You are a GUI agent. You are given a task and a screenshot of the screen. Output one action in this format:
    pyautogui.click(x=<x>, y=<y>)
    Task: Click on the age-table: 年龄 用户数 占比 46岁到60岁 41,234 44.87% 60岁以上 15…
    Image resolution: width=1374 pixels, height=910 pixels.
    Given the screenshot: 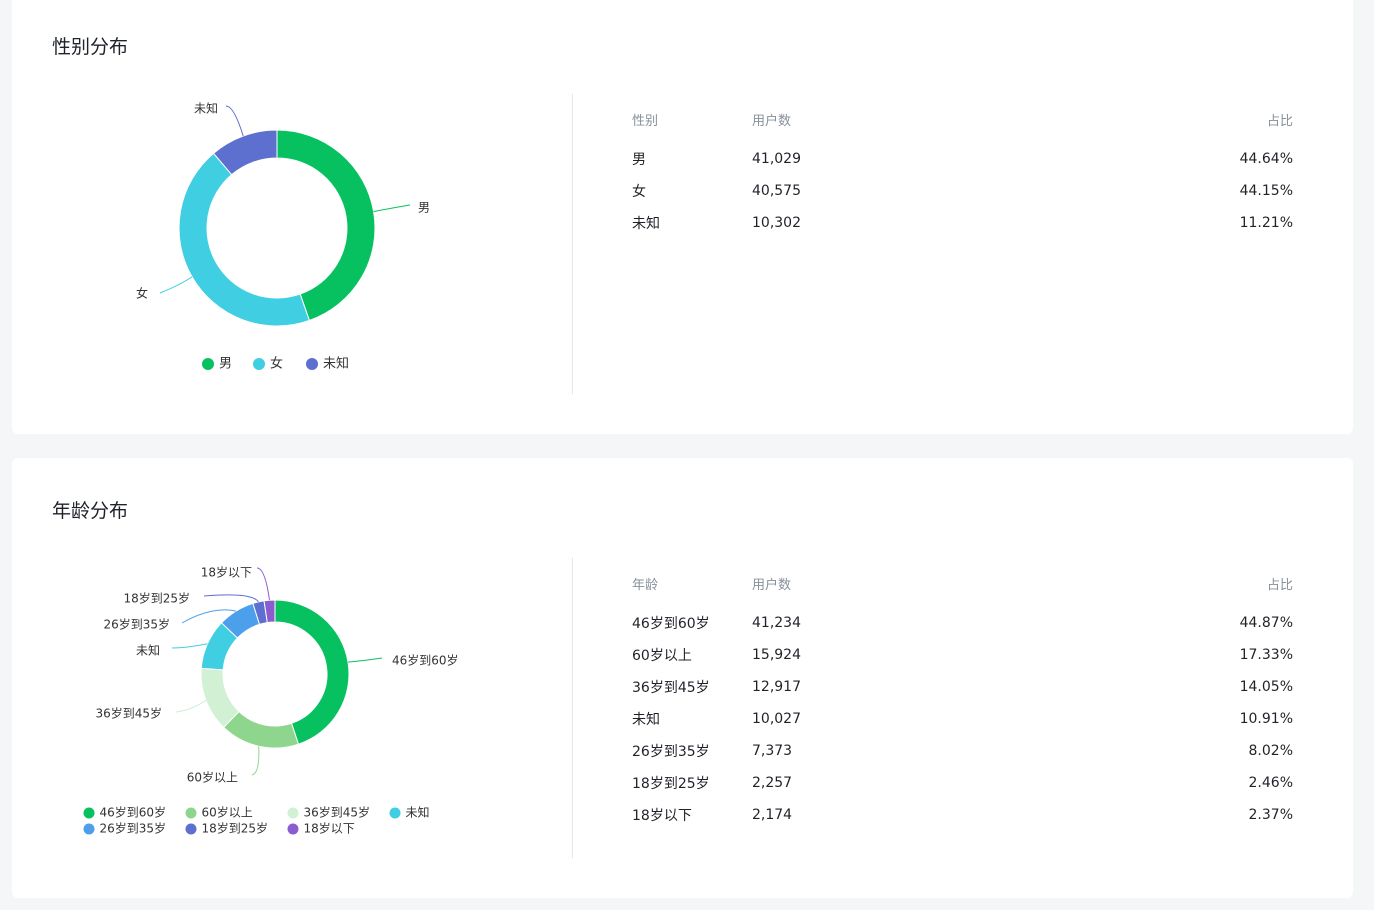 What is the action you would take?
    pyautogui.click(x=962, y=702)
    